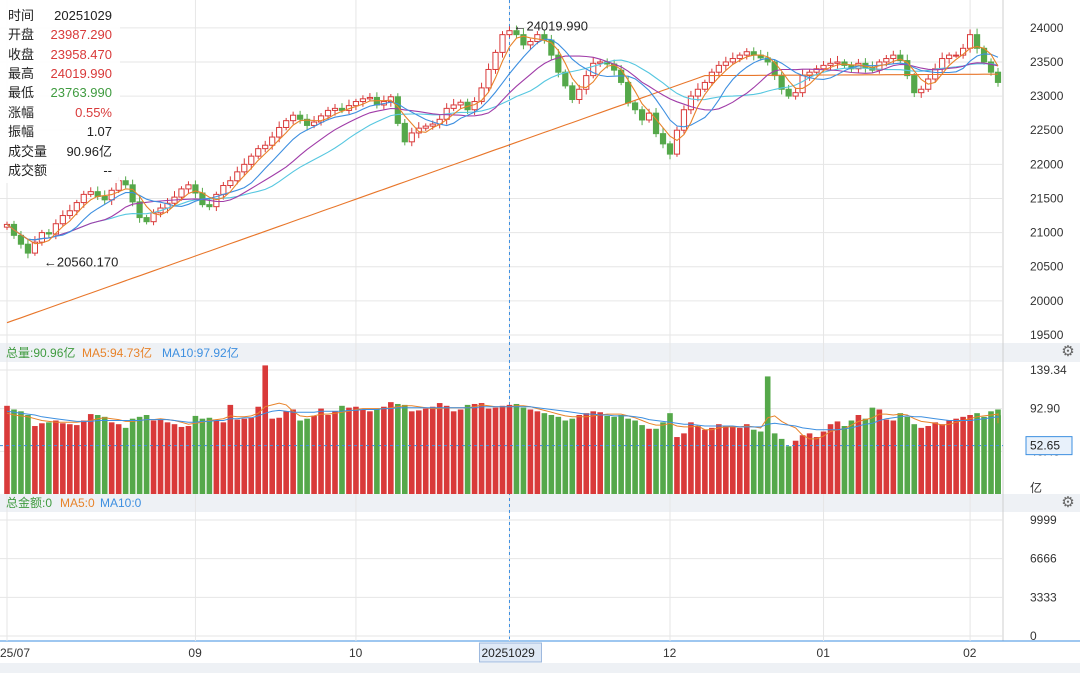  What do you see at coordinates (1043, 559) in the screenshot?
I see `amount-tick-label: 6666` at bounding box center [1043, 559].